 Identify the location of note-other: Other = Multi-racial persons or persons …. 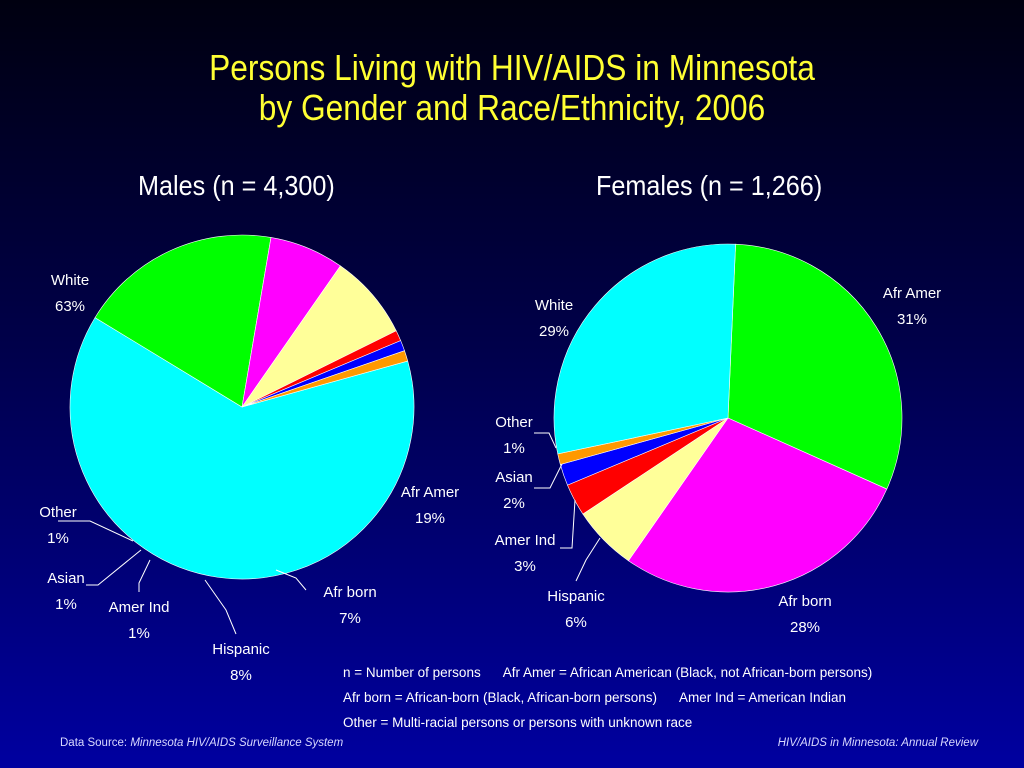
(518, 722).